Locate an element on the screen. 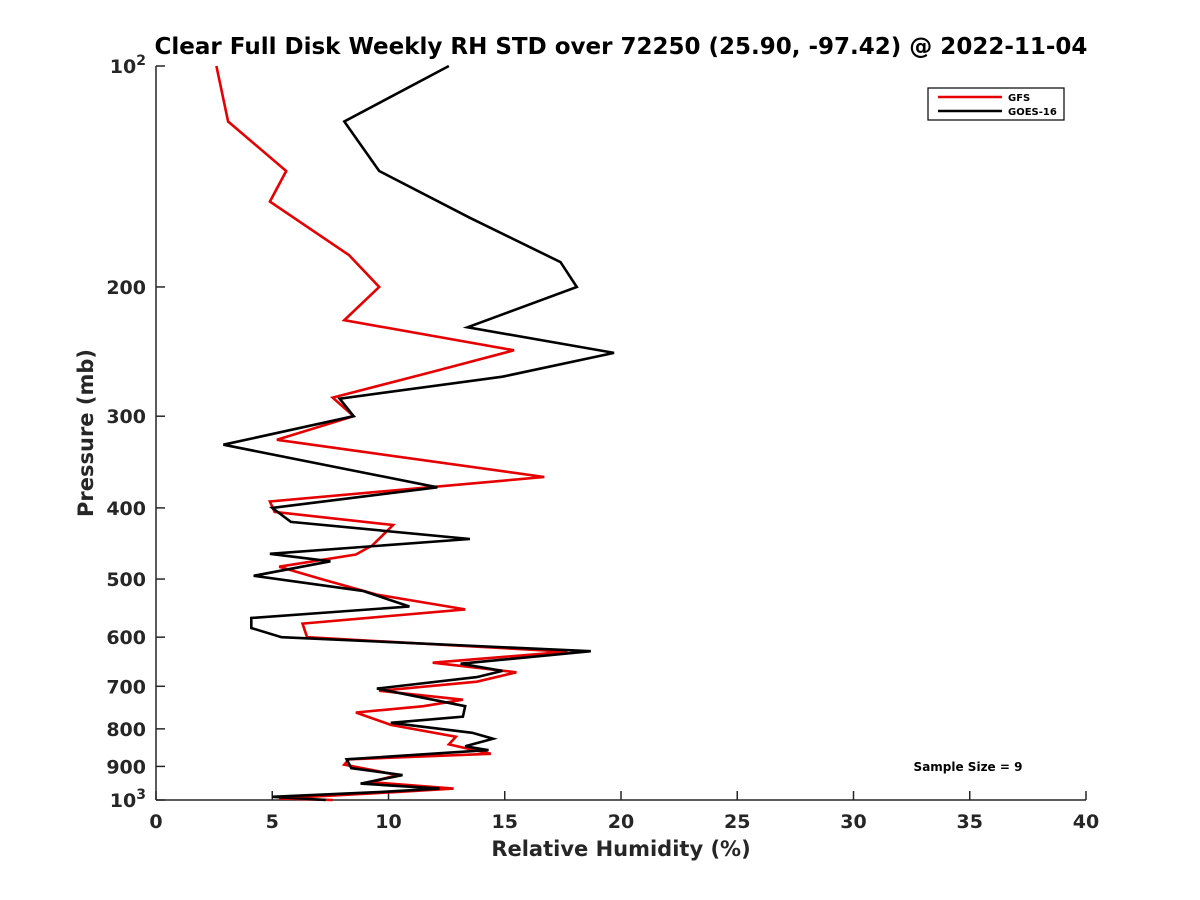 This screenshot has width=1200, height=900. y-axis-title: Pressure (mb) is located at coordinates (86, 433).